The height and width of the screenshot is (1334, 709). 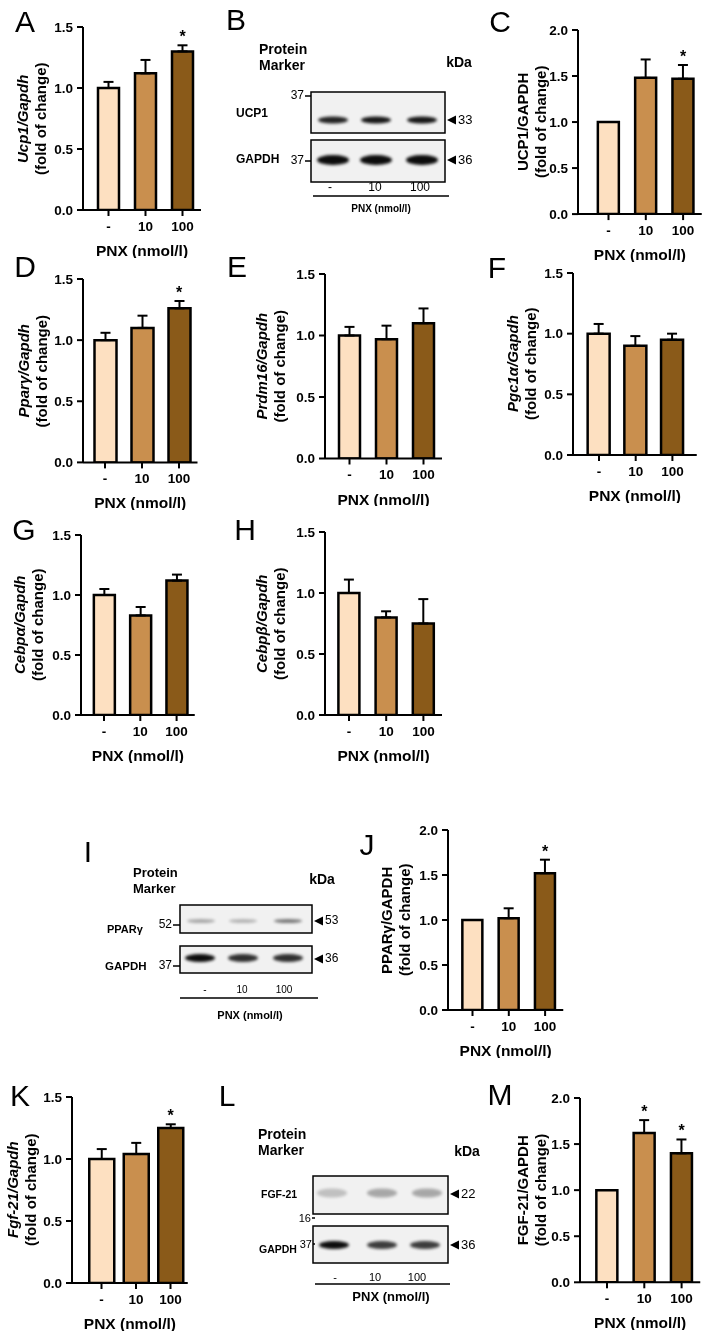 I want to click on chart-title: G, so click(x=24, y=529).